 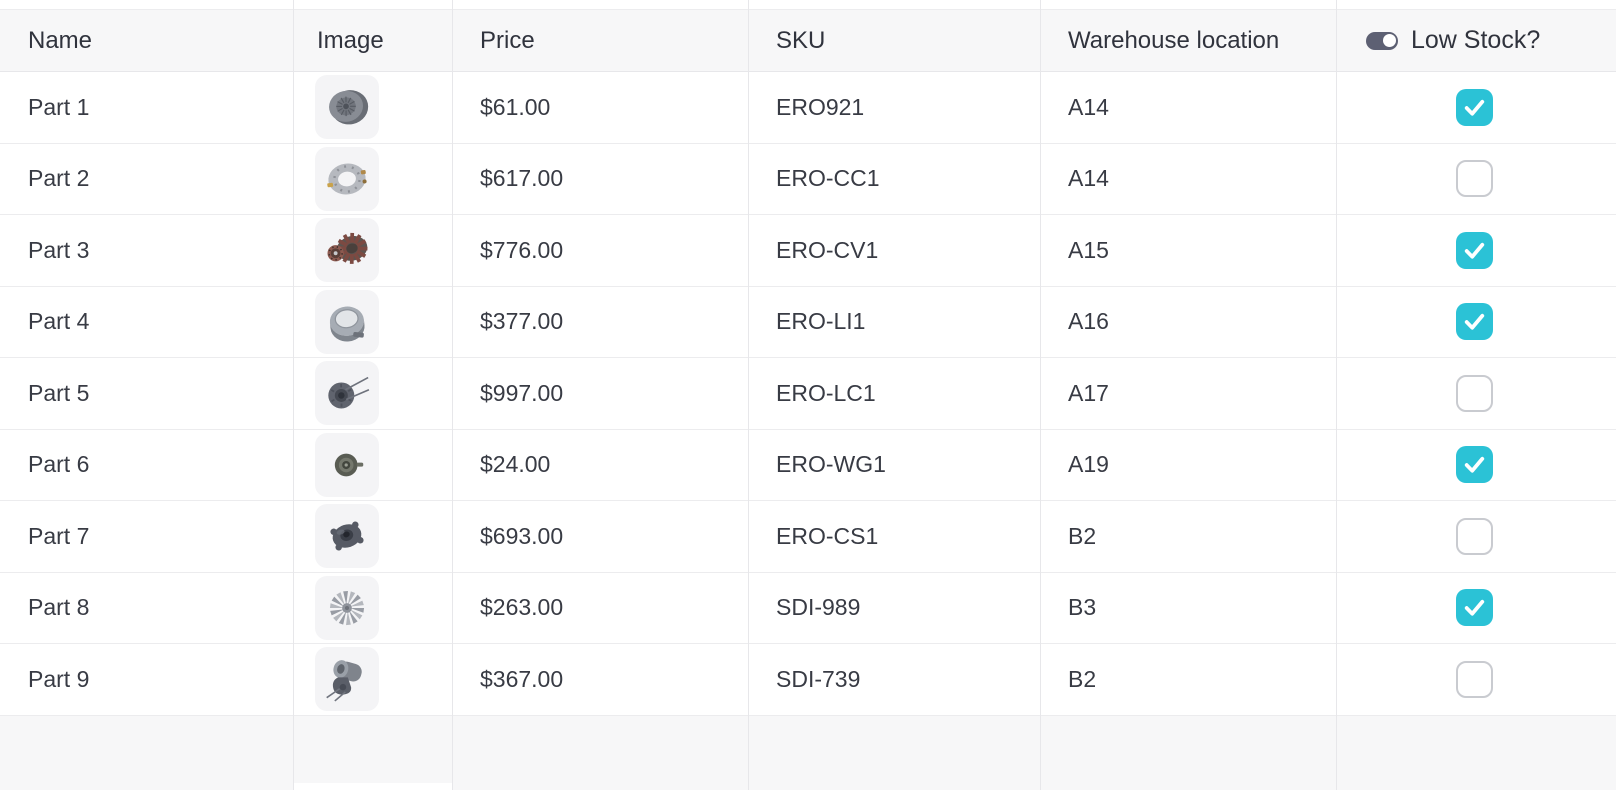 I want to click on column-header-image: Image, so click(x=372, y=41).